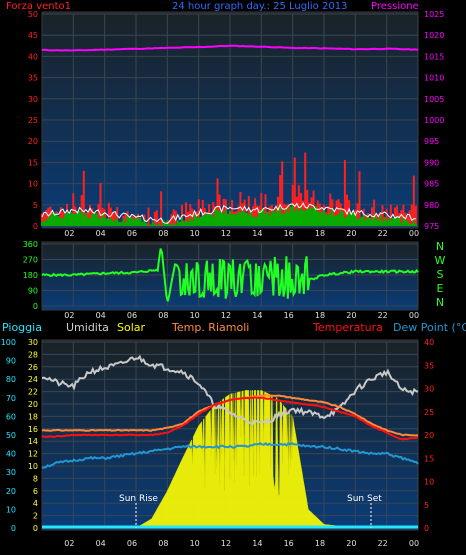 This screenshot has width=466, height=555. I want to click on humidity-tick-label: 16, so click(33, 429).